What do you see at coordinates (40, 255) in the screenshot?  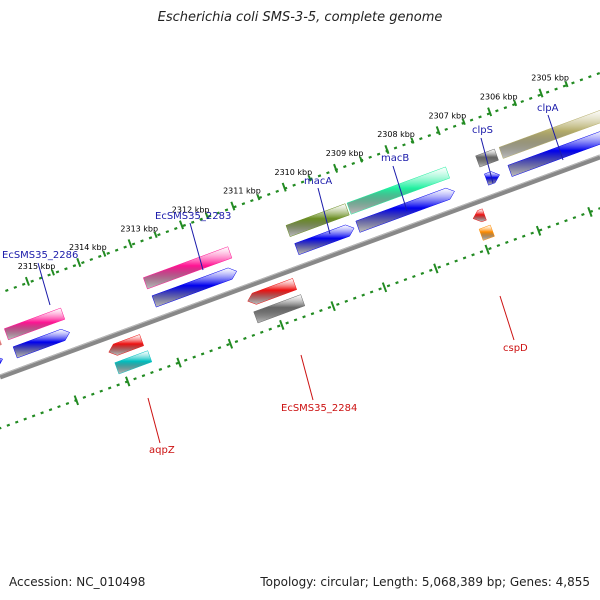 I see `gene-label-ecsms35_2286: EcSMS35_2286` at bounding box center [40, 255].